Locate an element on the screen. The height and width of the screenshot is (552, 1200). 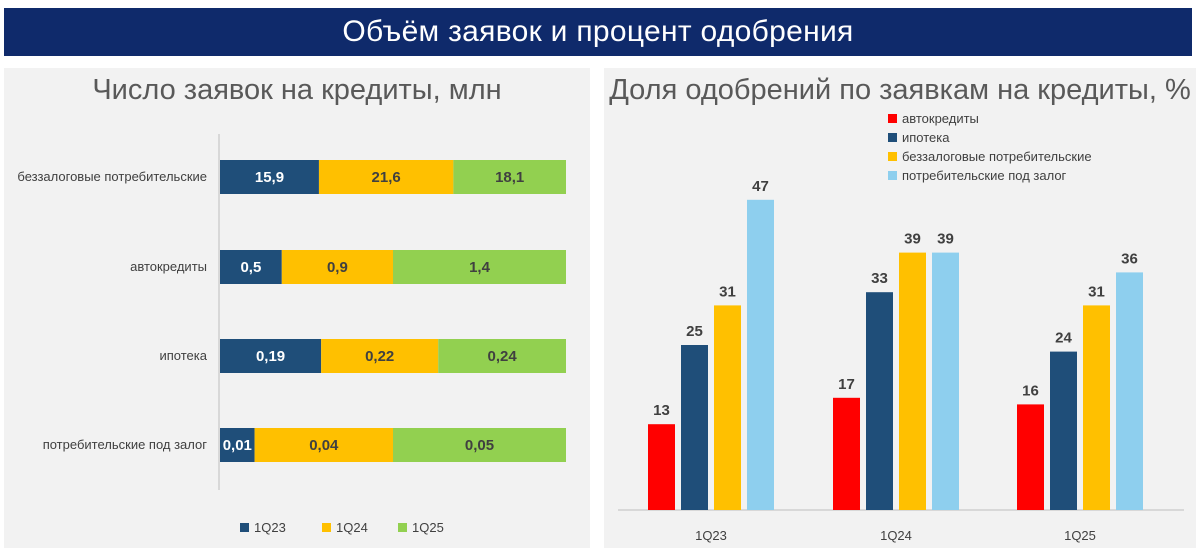
data-label: 0,05 is located at coordinates (479, 445).